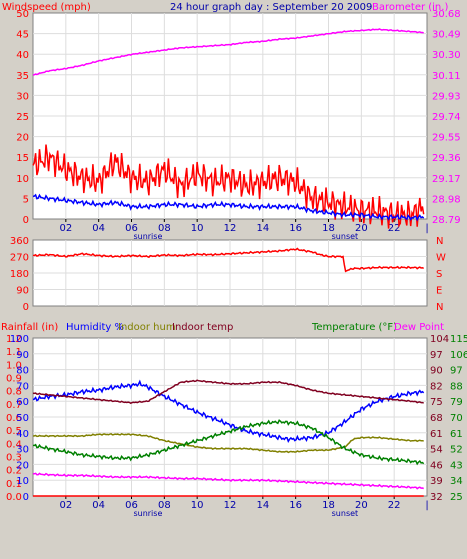 Image resolution: width=467 pixels, height=559 pixels. What do you see at coordinates (22, 76) in the screenshot?
I see `y-tick-label: 35` at bounding box center [22, 76].